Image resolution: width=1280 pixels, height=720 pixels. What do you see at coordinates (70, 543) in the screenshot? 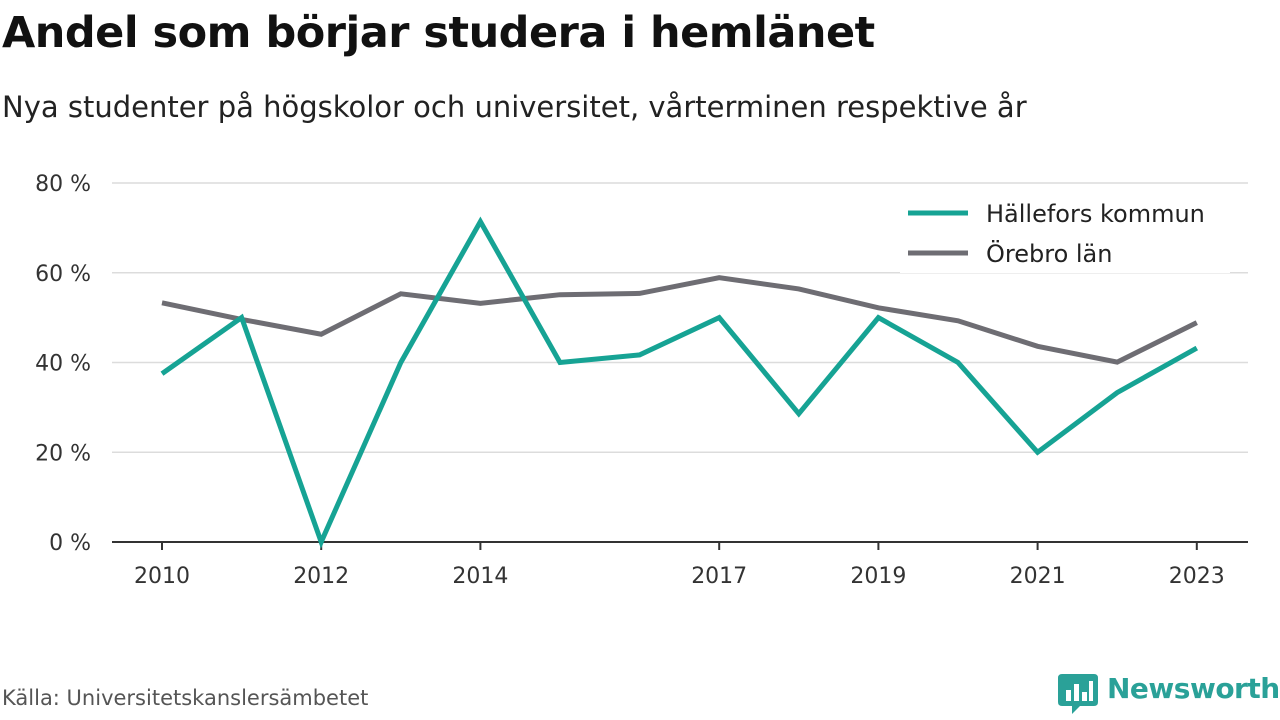
I see `y-tick-label: 0 %` at bounding box center [70, 543].